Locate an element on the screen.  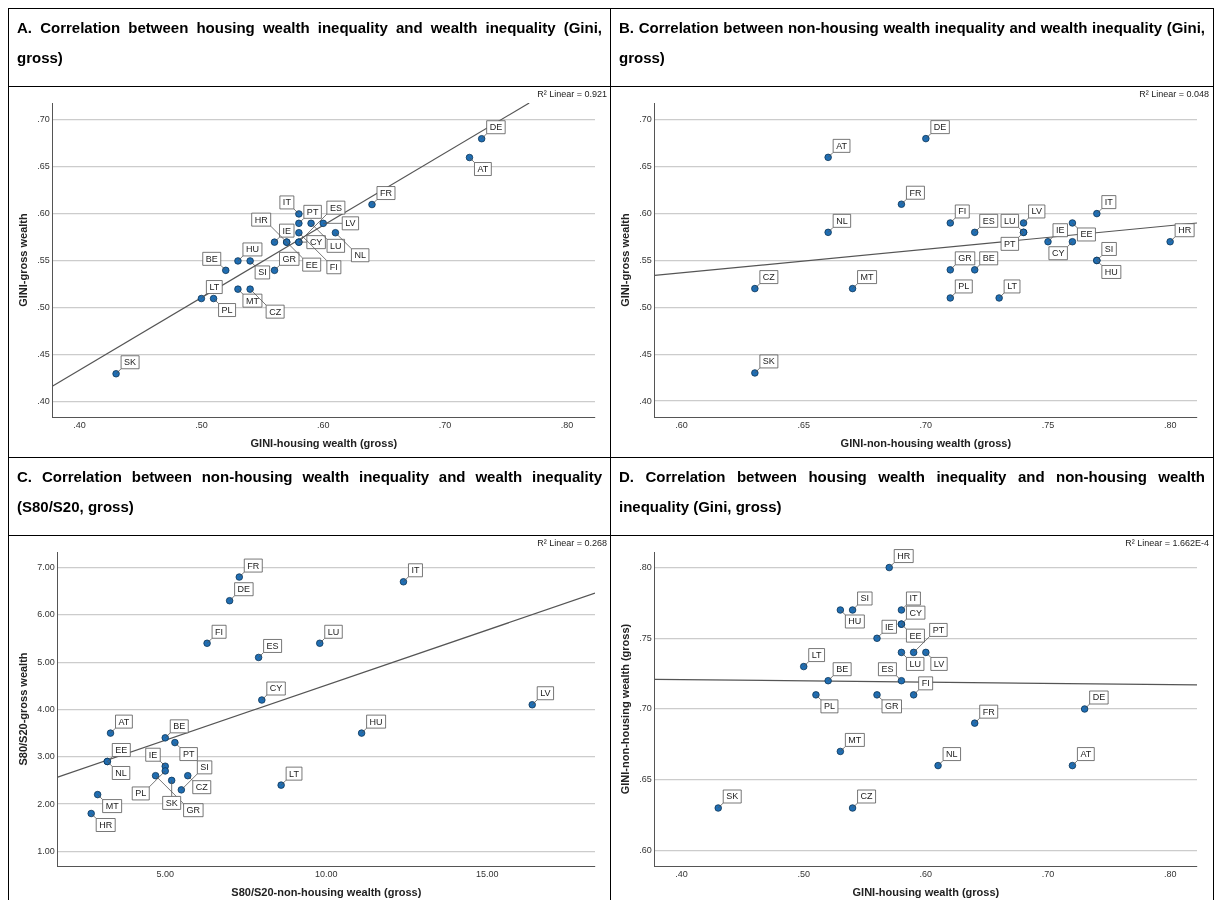
y-axis-title: GINI-non-housing wealth (gross) is located at coordinates (624, 709).